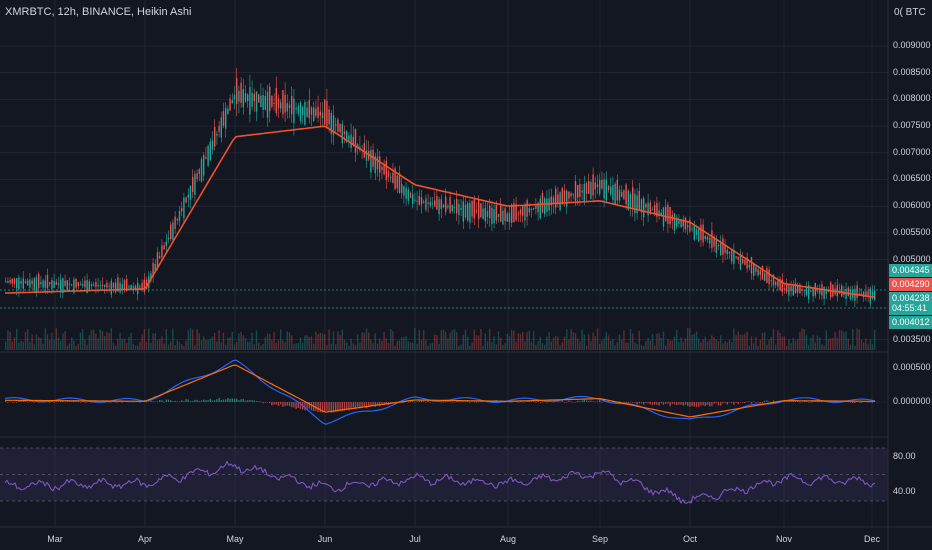 The width and height of the screenshot is (932, 550). What do you see at coordinates (915, 12) in the screenshot?
I see `currency-code: BTC` at bounding box center [915, 12].